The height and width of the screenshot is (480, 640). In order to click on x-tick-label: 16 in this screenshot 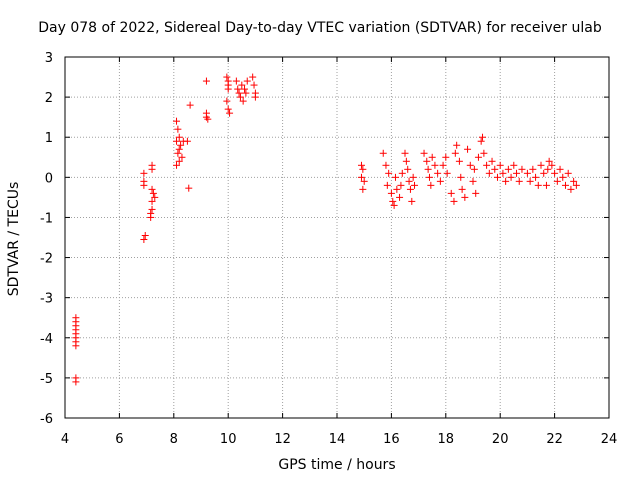, I will do `click(391, 439)`.